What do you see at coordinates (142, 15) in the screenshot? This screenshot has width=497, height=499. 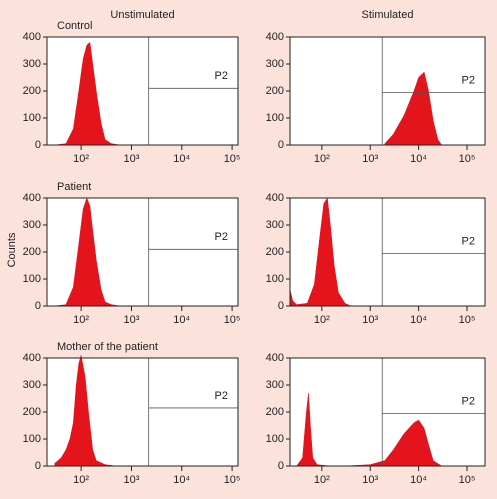 I see `column-title: Unstimulated` at bounding box center [142, 15].